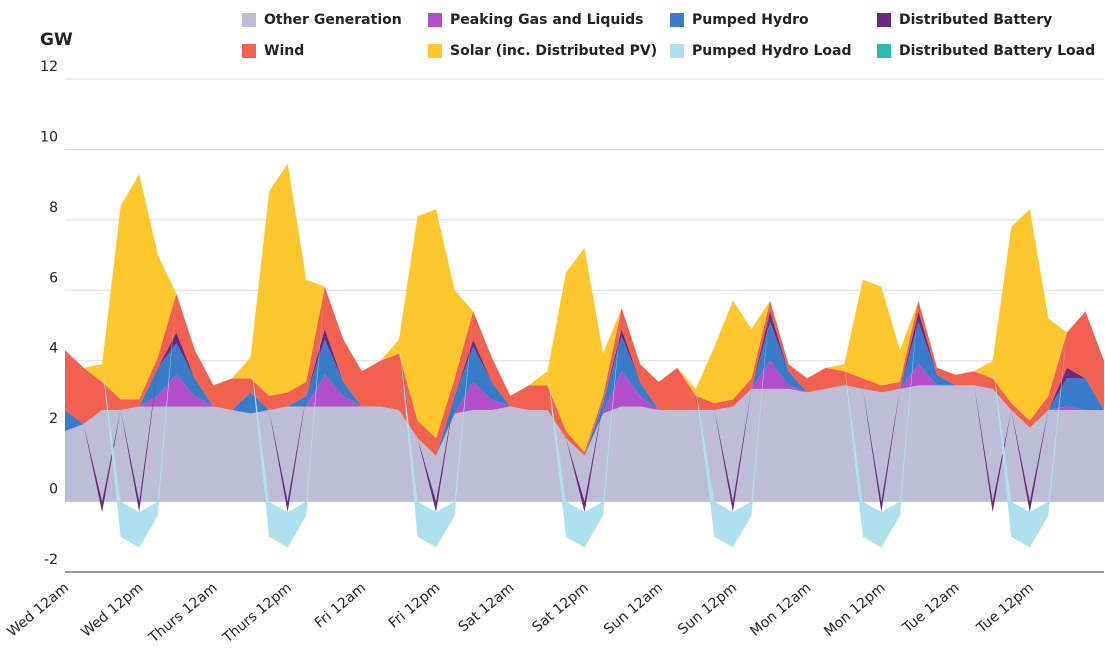  Describe the element at coordinates (56, 40) in the screenshot. I see `y-axis-label: GW` at that location.